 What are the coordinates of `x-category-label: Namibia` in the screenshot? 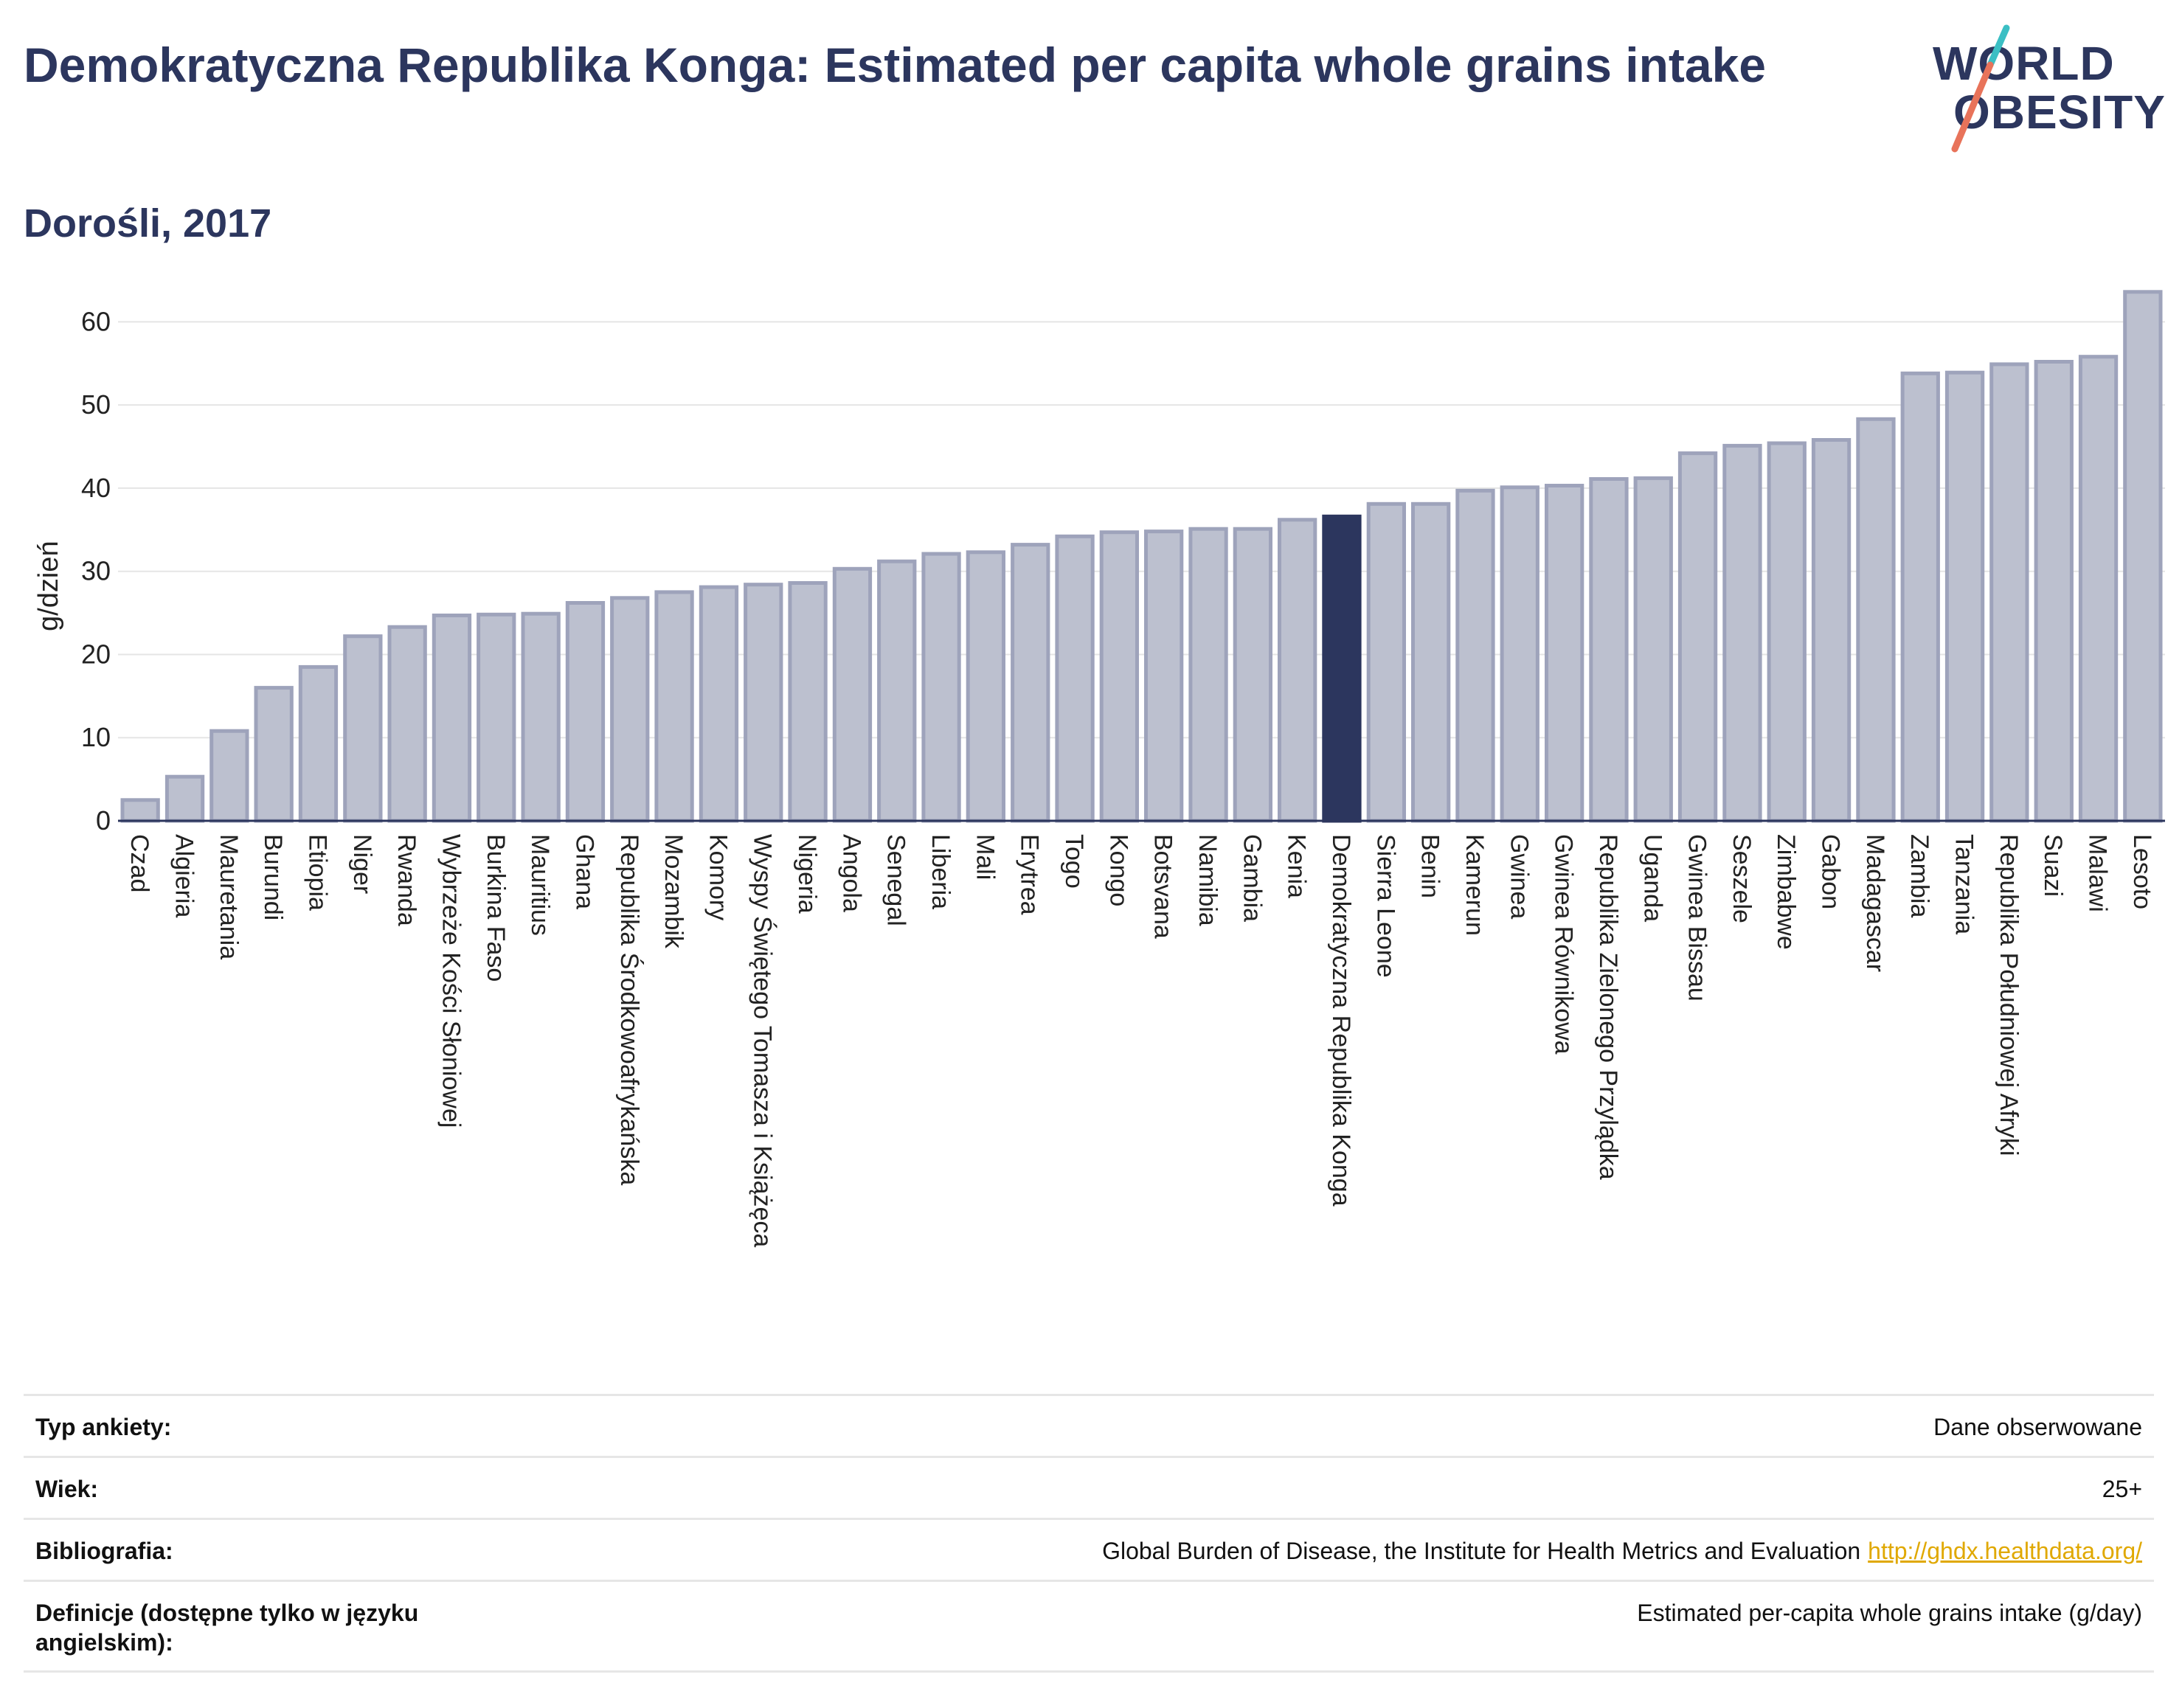 It's located at (1208, 880).